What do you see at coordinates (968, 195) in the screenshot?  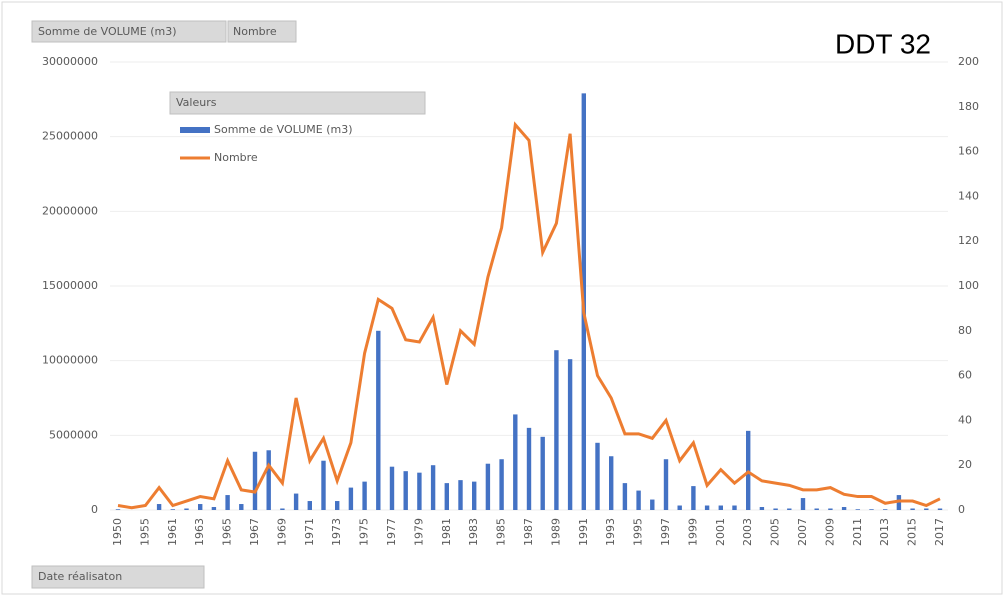 I see `y2-tick-label: 140` at bounding box center [968, 195].